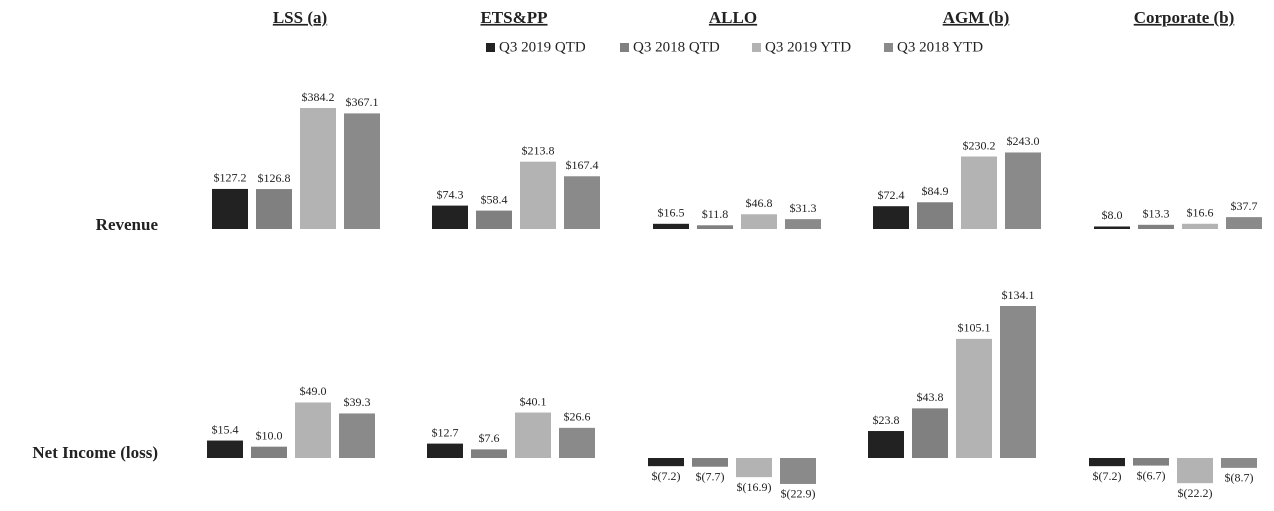 This screenshot has height=511, width=1274. I want to click on value-label: $(6.7), so click(1151, 475).